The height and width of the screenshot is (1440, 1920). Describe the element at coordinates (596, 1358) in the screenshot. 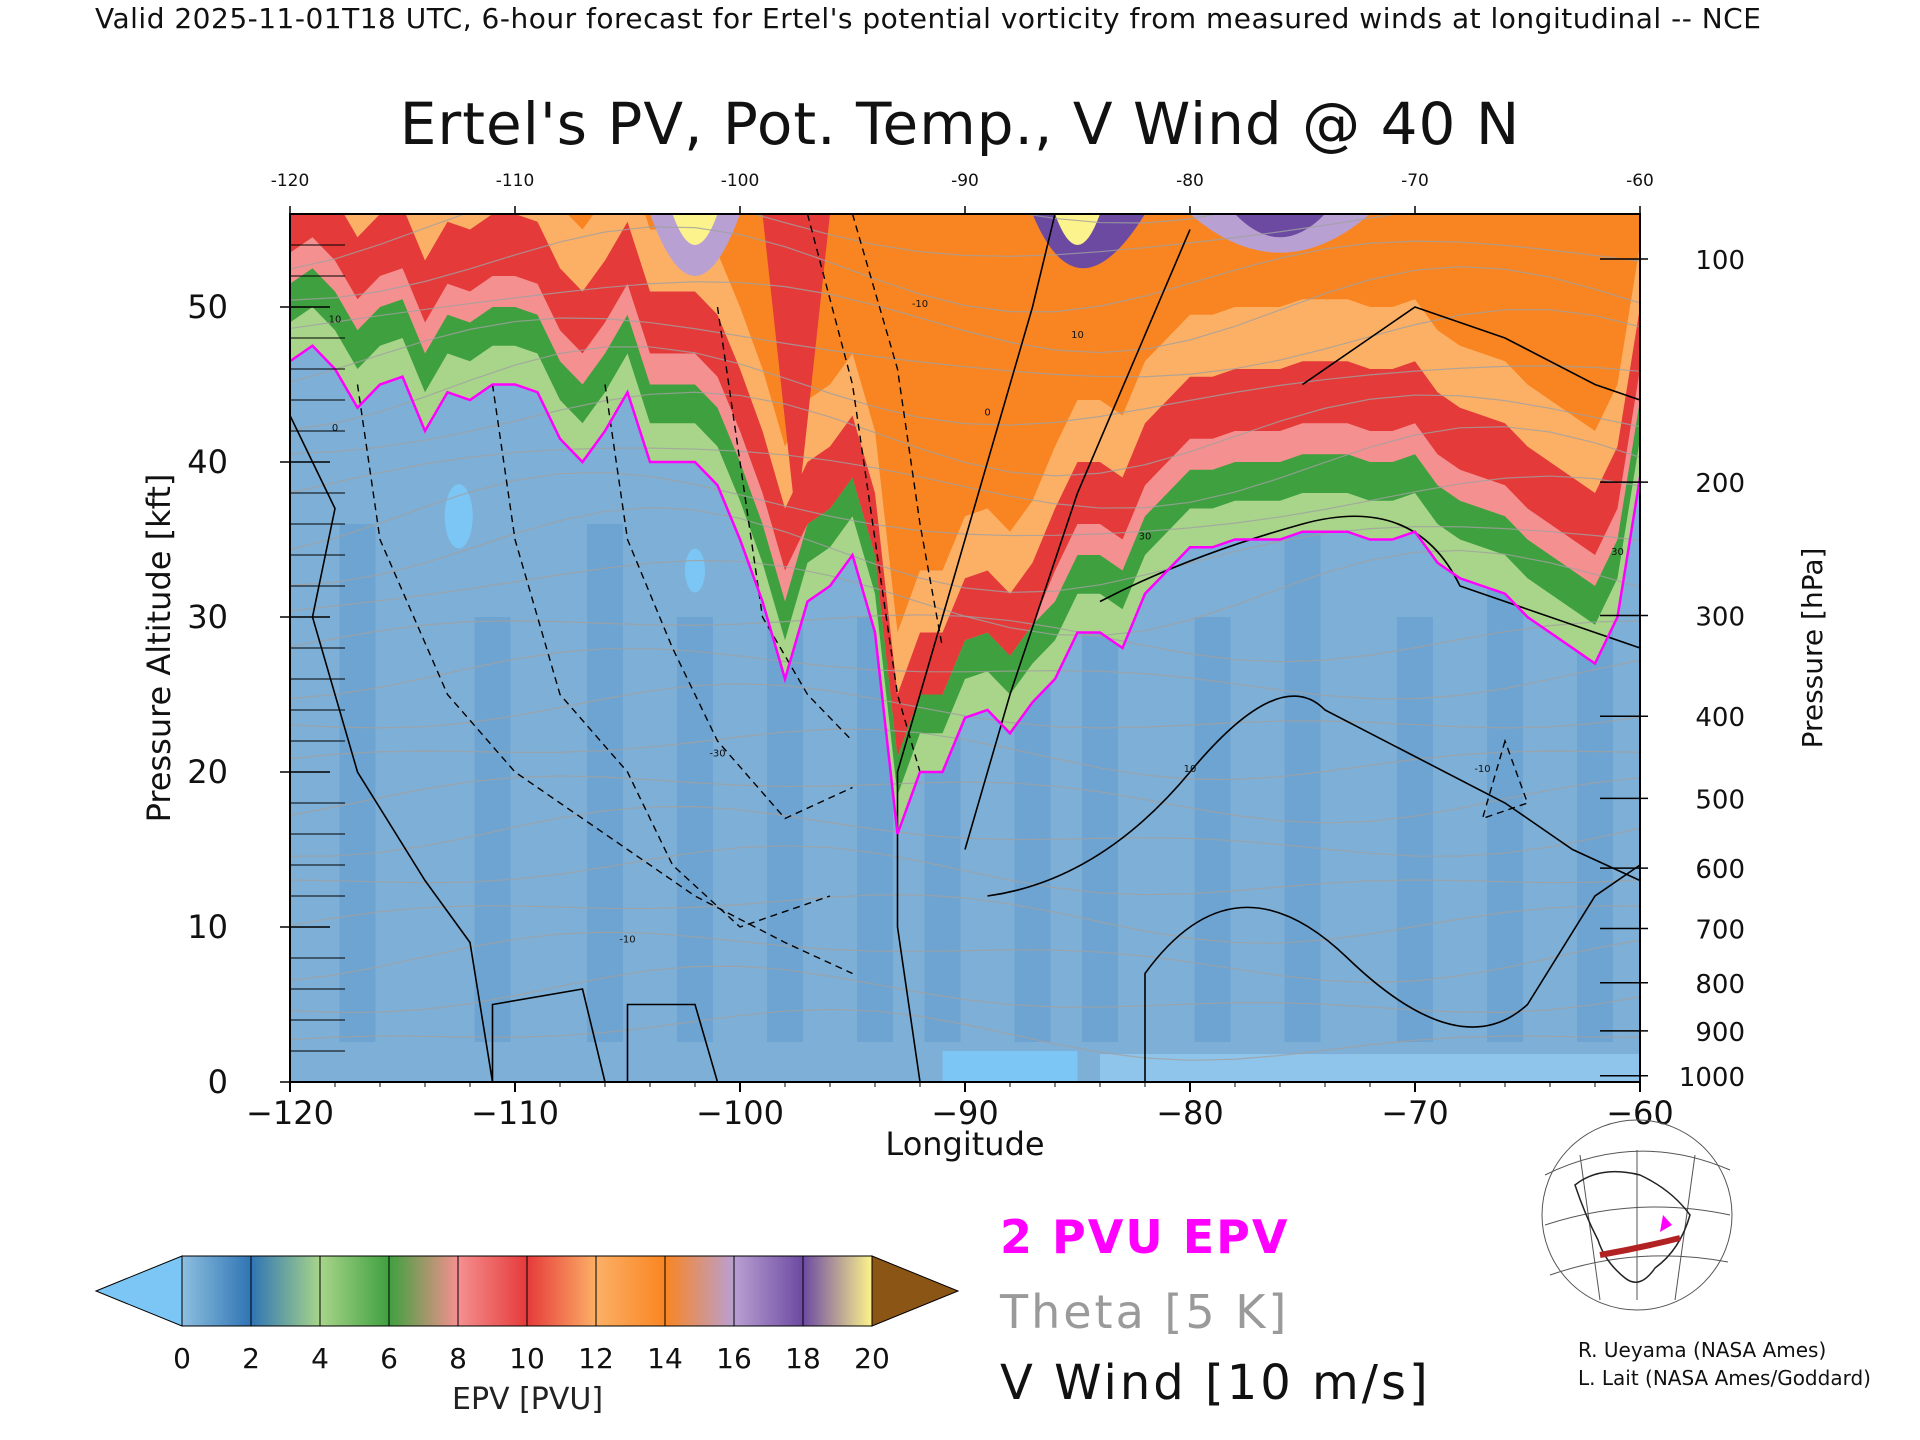

I see `colorbar-tick-label: 12` at that location.